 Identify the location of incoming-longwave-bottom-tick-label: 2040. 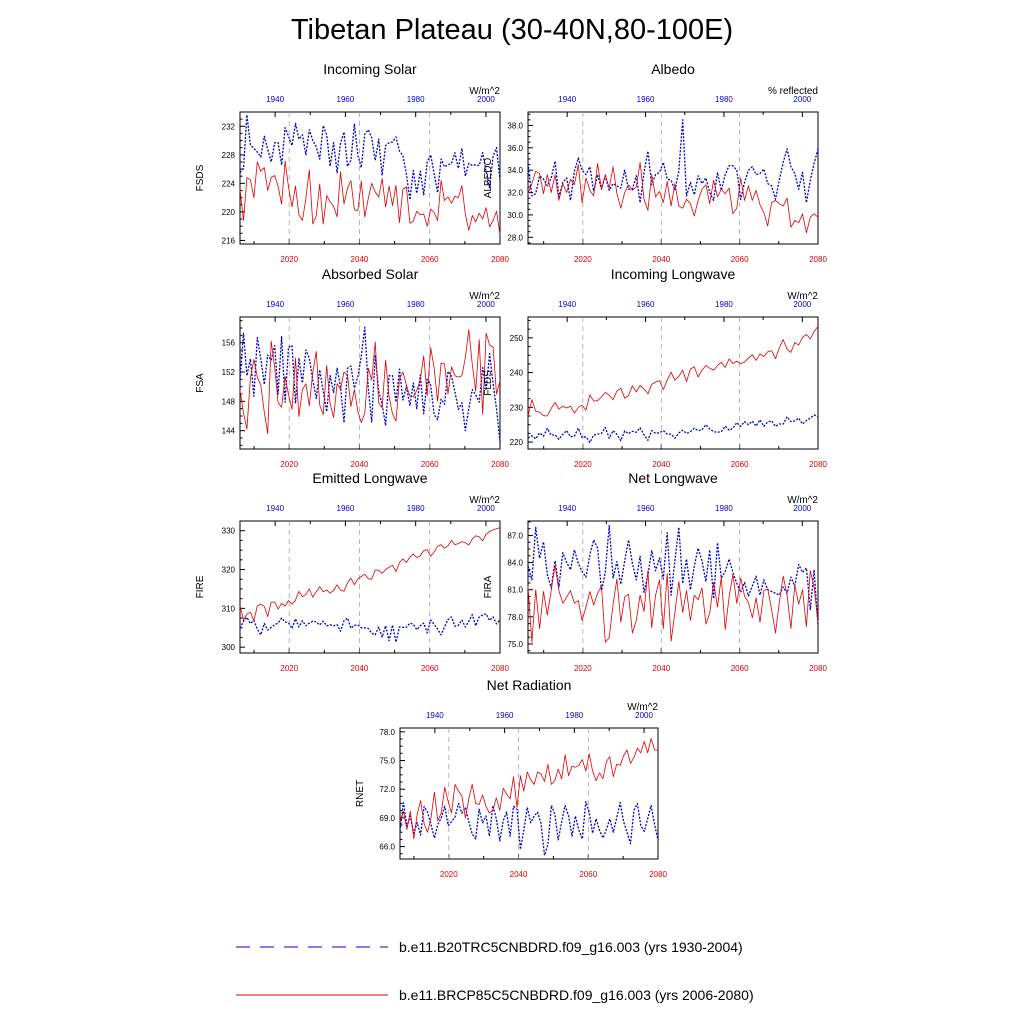
(661, 464).